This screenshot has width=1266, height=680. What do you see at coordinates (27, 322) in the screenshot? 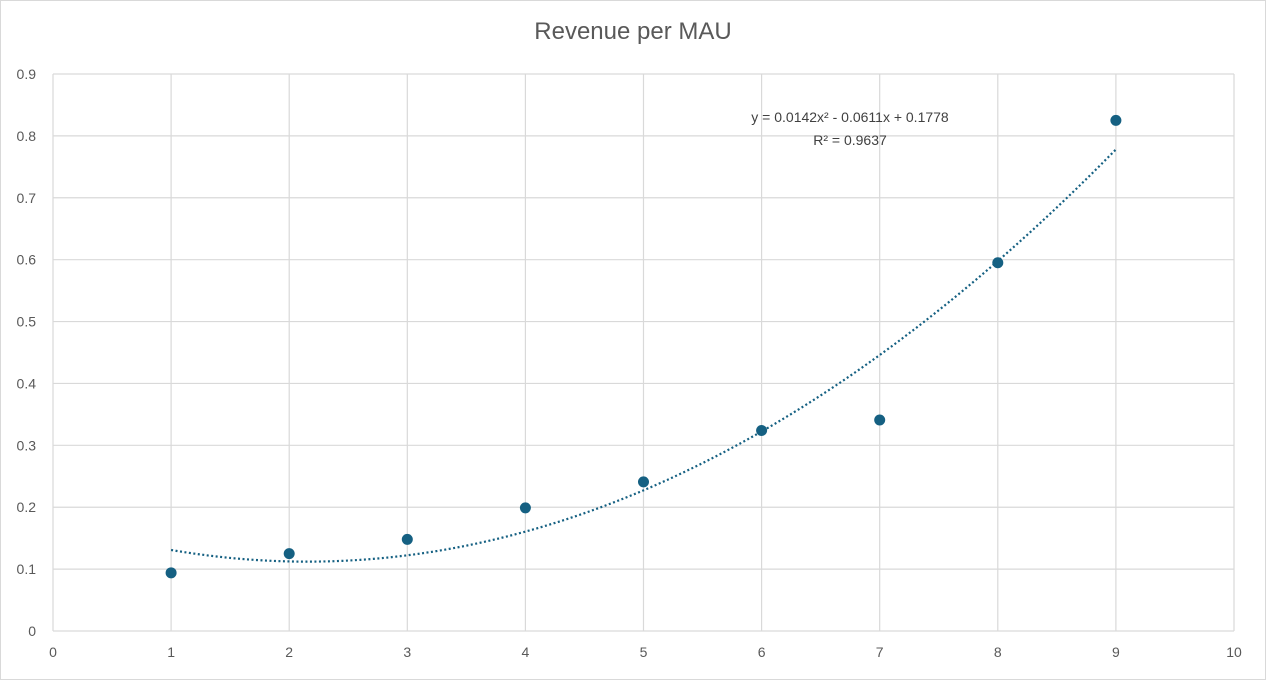
I see `y-tick-label: 0.5` at bounding box center [27, 322].